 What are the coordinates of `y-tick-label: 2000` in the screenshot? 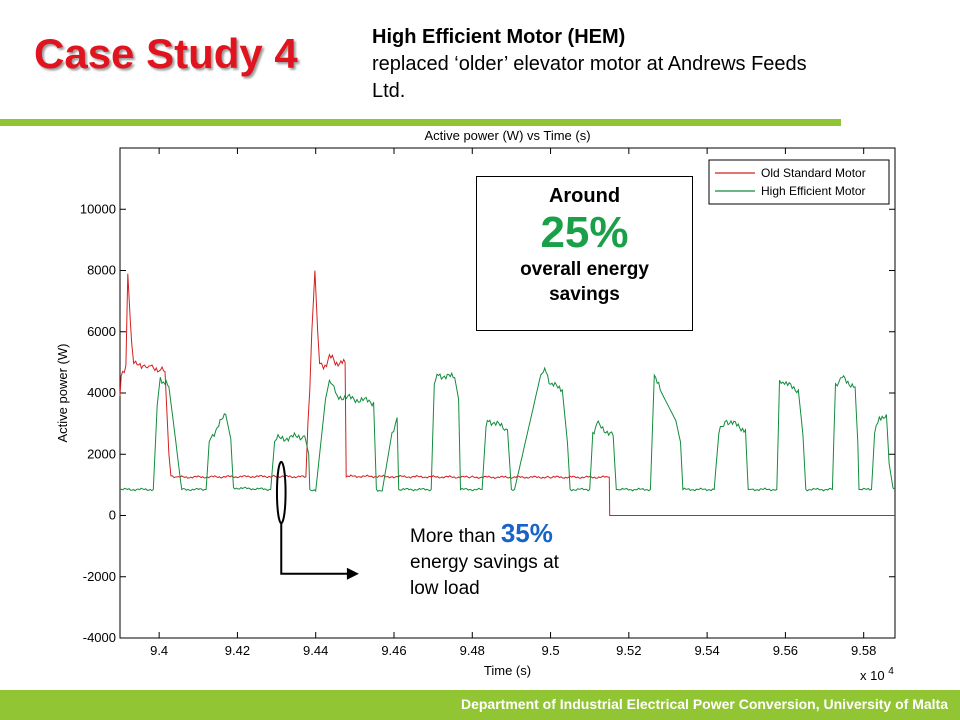 It's located at (101, 453).